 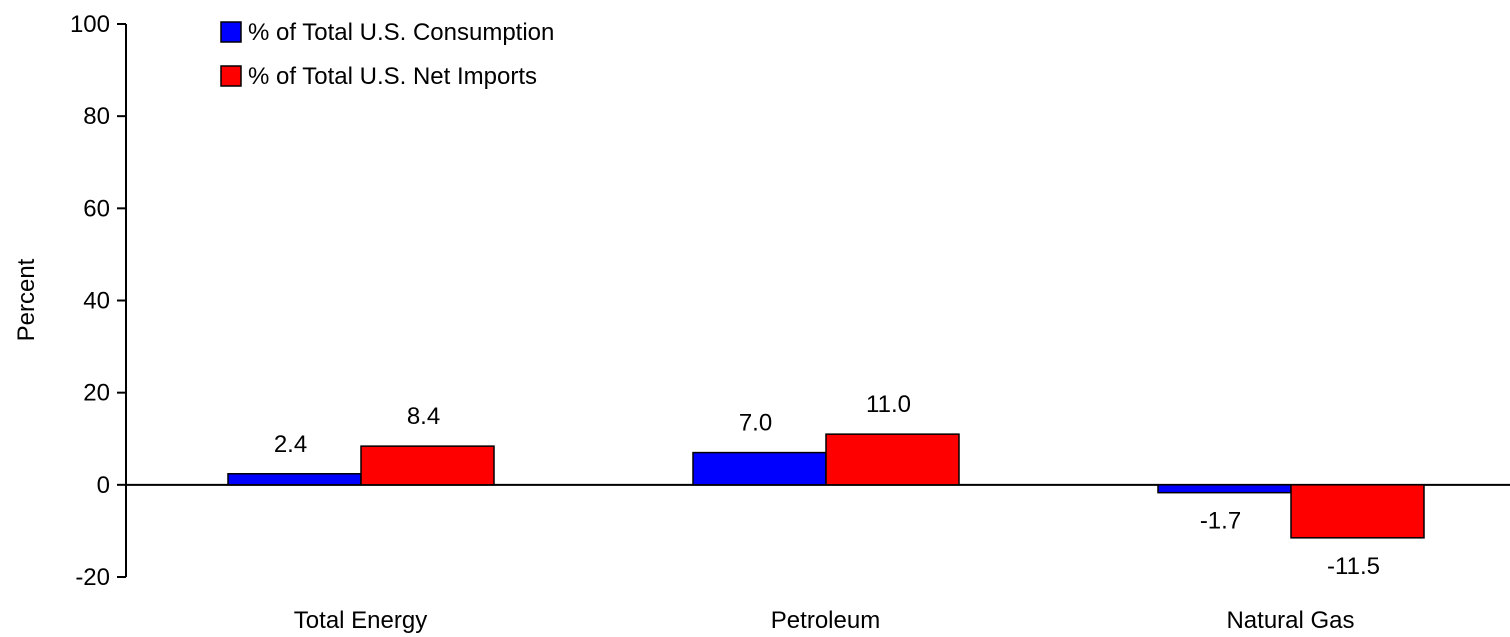 I want to click on bars, so click(x=826, y=486).